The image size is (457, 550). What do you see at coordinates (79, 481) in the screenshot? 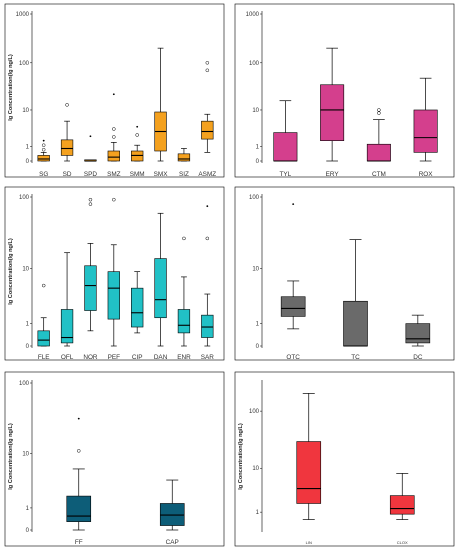
I see `box-ff: FF` at bounding box center [79, 481].